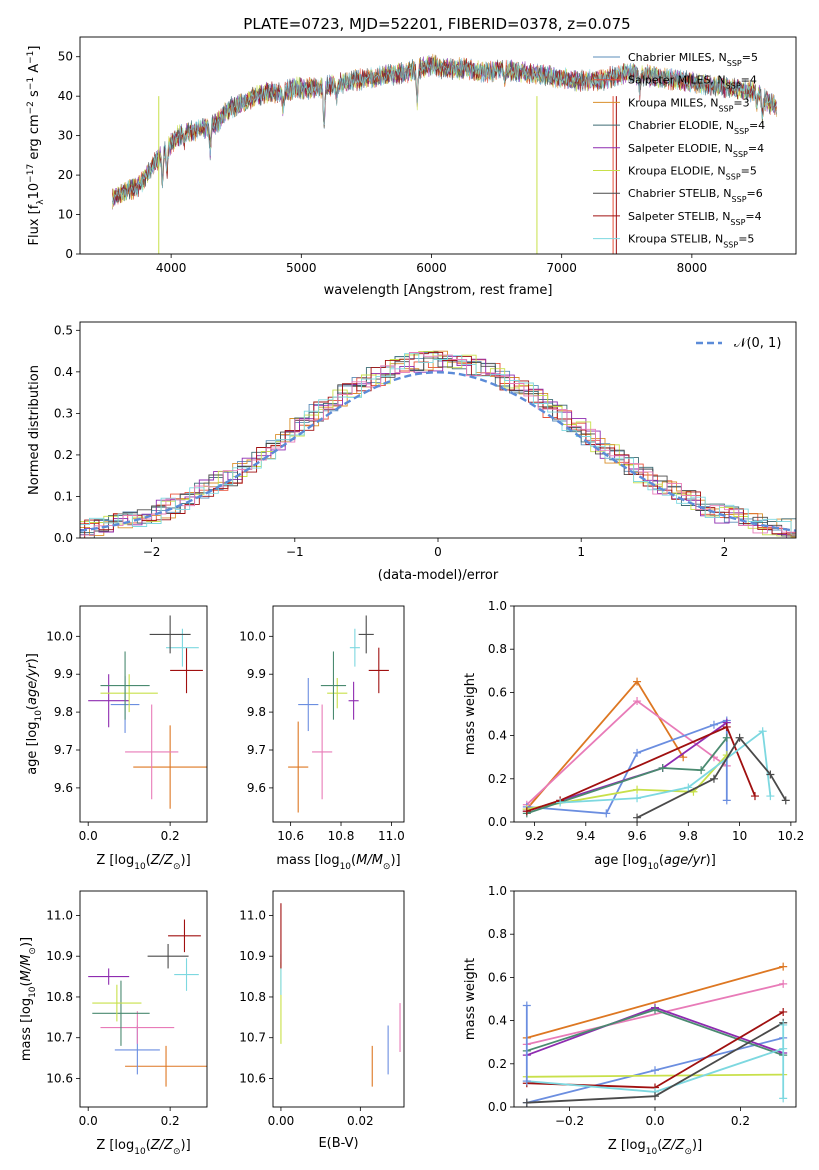  Describe the element at coordinates (497, 1064) in the screenshot. I see `weight_vs_Z-ytick-label: 0.2` at that location.